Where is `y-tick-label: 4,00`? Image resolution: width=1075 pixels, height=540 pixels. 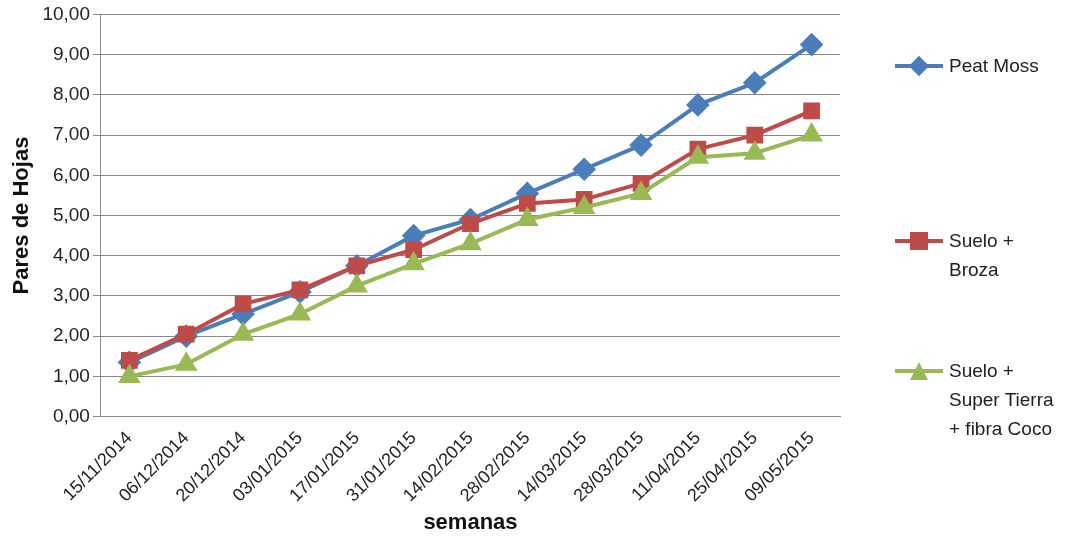 y-tick-label: 4,00 is located at coordinates (71, 254).